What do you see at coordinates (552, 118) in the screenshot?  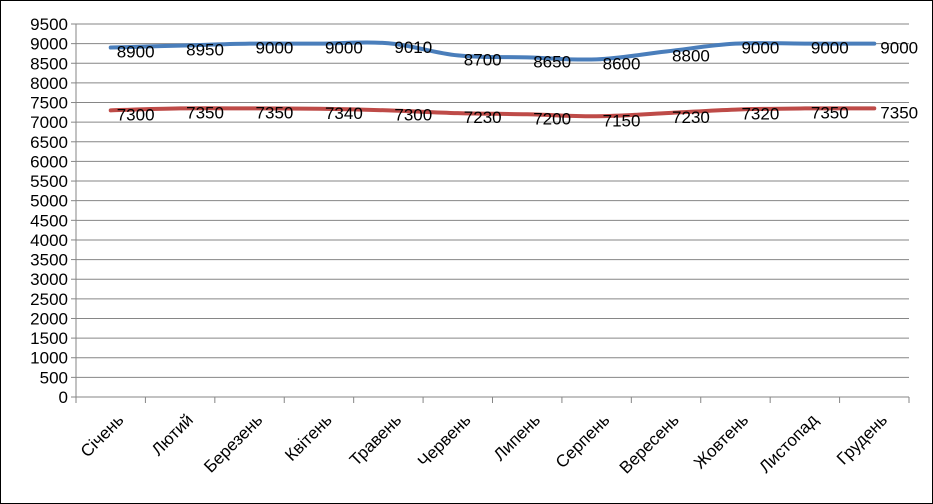 I see `data-label: 7200` at bounding box center [552, 118].